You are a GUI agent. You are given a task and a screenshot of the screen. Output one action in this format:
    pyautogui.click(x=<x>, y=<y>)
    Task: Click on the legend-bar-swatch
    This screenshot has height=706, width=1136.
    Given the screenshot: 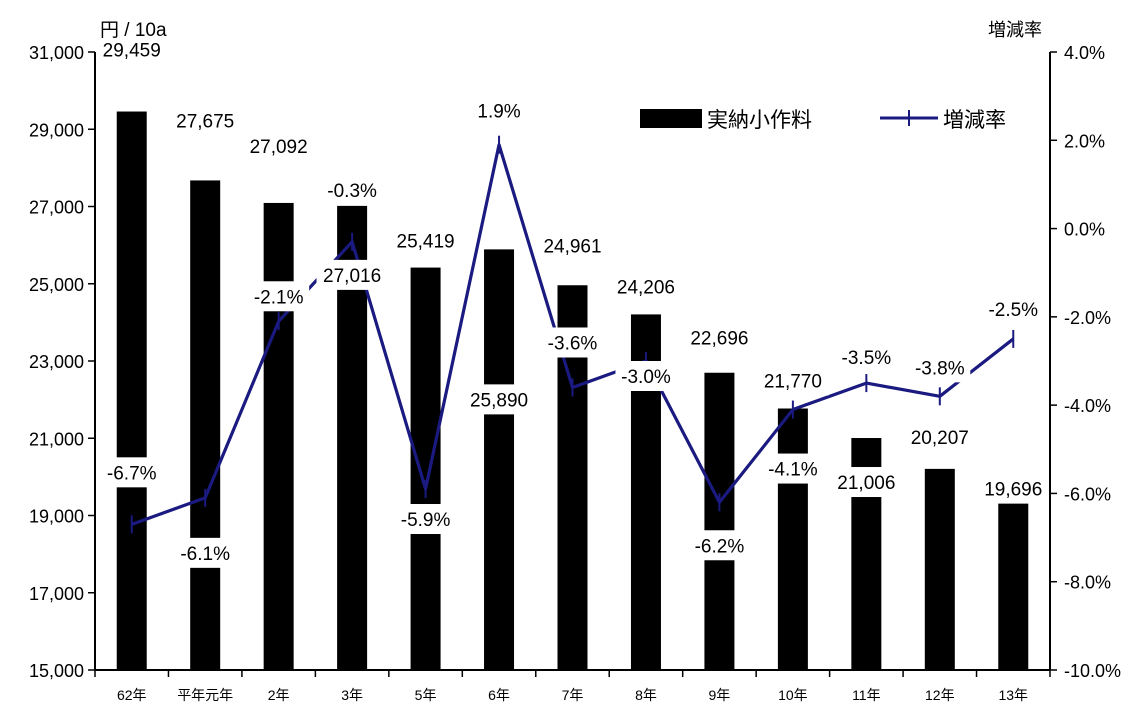 What is the action you would take?
    pyautogui.click(x=671, y=118)
    